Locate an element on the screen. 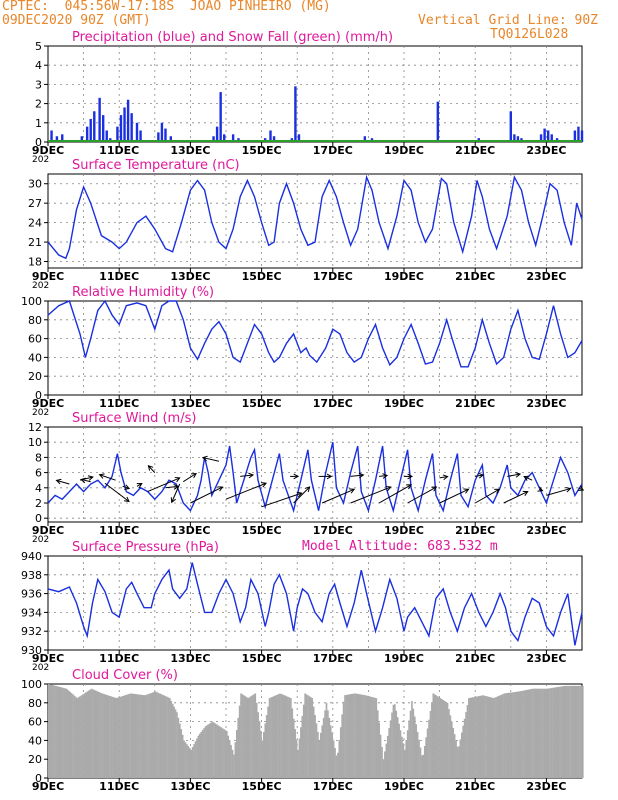 Image resolution: width=618 pixels, height=800 pixels. y-tick-label: 6 is located at coordinates (38, 473).